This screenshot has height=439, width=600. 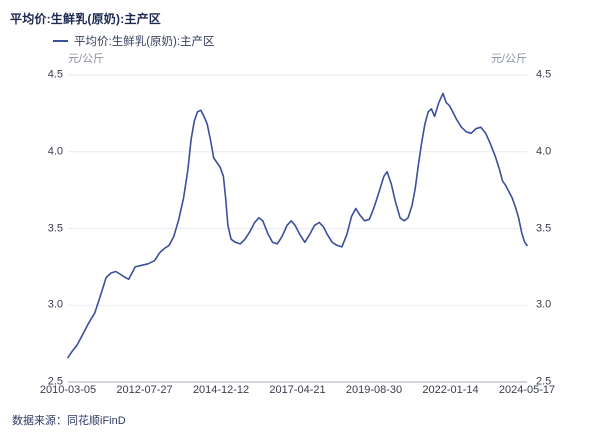 I want to click on y-tick-label-left: 4.5, so click(x=55, y=74).